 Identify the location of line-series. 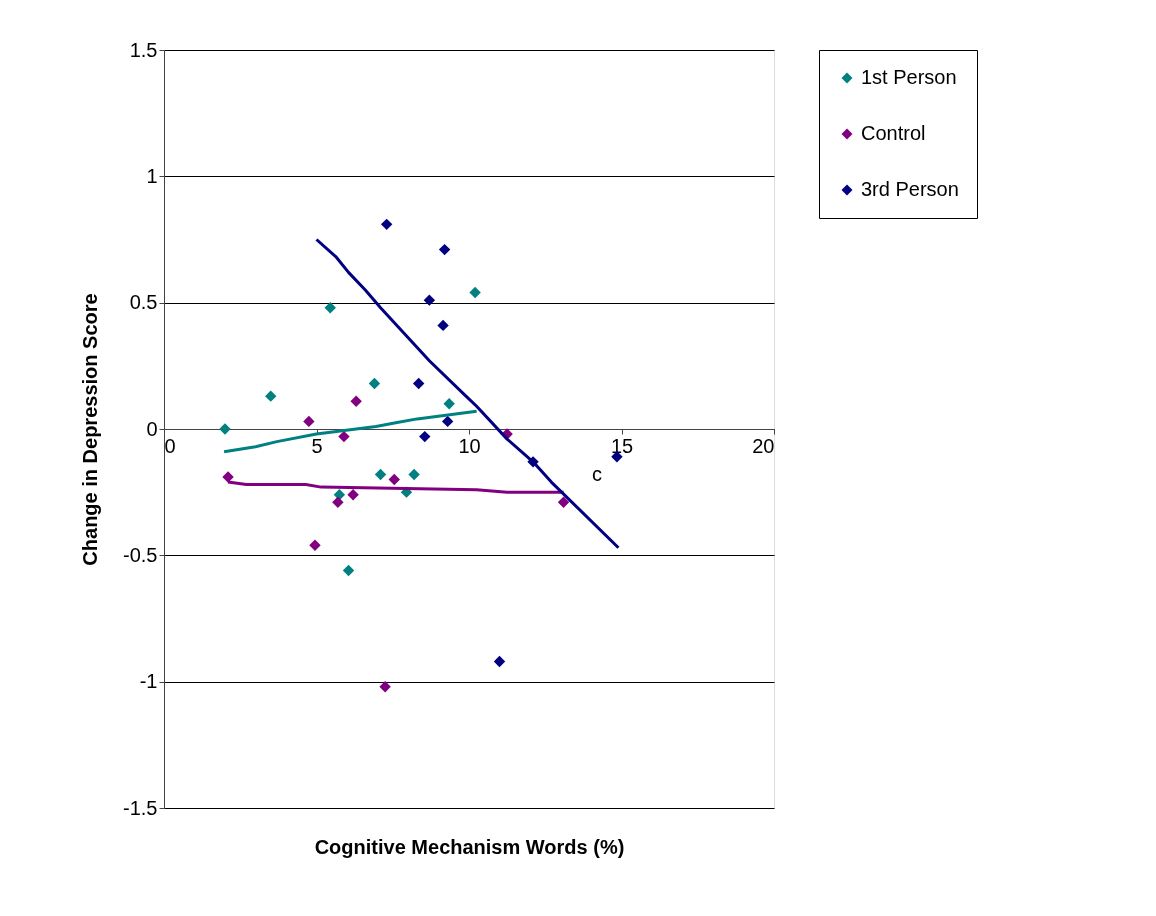
(350, 431).